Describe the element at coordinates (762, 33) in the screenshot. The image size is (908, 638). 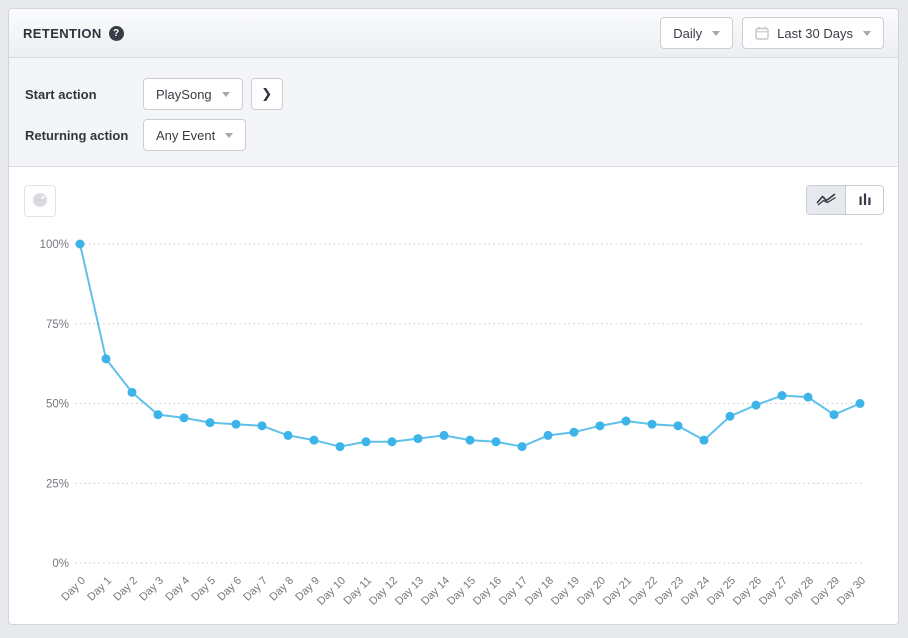
I see `calendar-icon` at that location.